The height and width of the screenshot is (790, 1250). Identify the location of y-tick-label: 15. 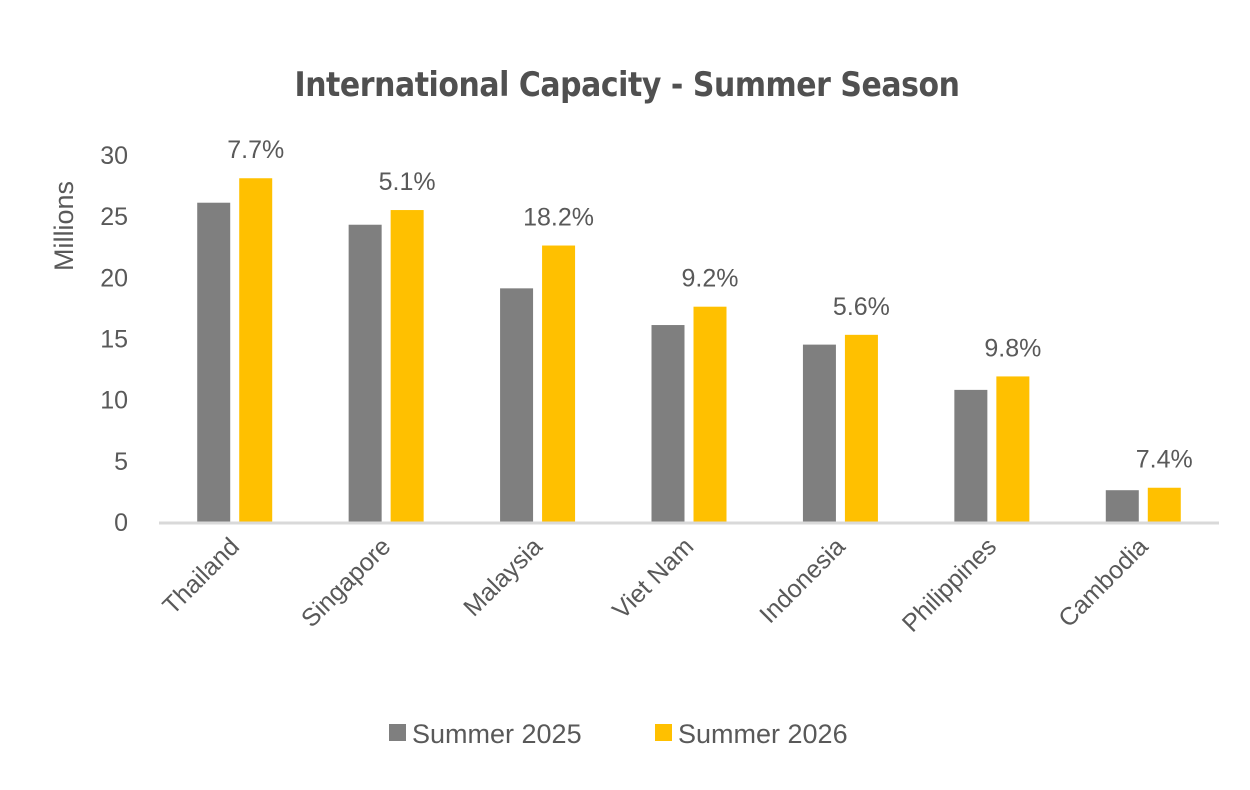
(114, 340).